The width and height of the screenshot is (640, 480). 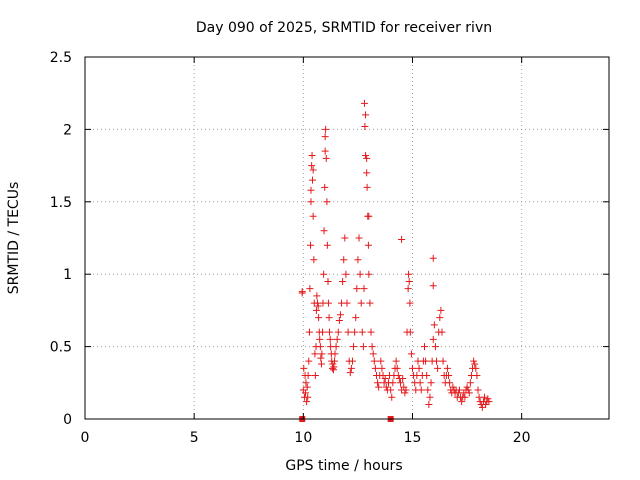 What do you see at coordinates (67, 275) in the screenshot?
I see `y-tick-label: 1` at bounding box center [67, 275].